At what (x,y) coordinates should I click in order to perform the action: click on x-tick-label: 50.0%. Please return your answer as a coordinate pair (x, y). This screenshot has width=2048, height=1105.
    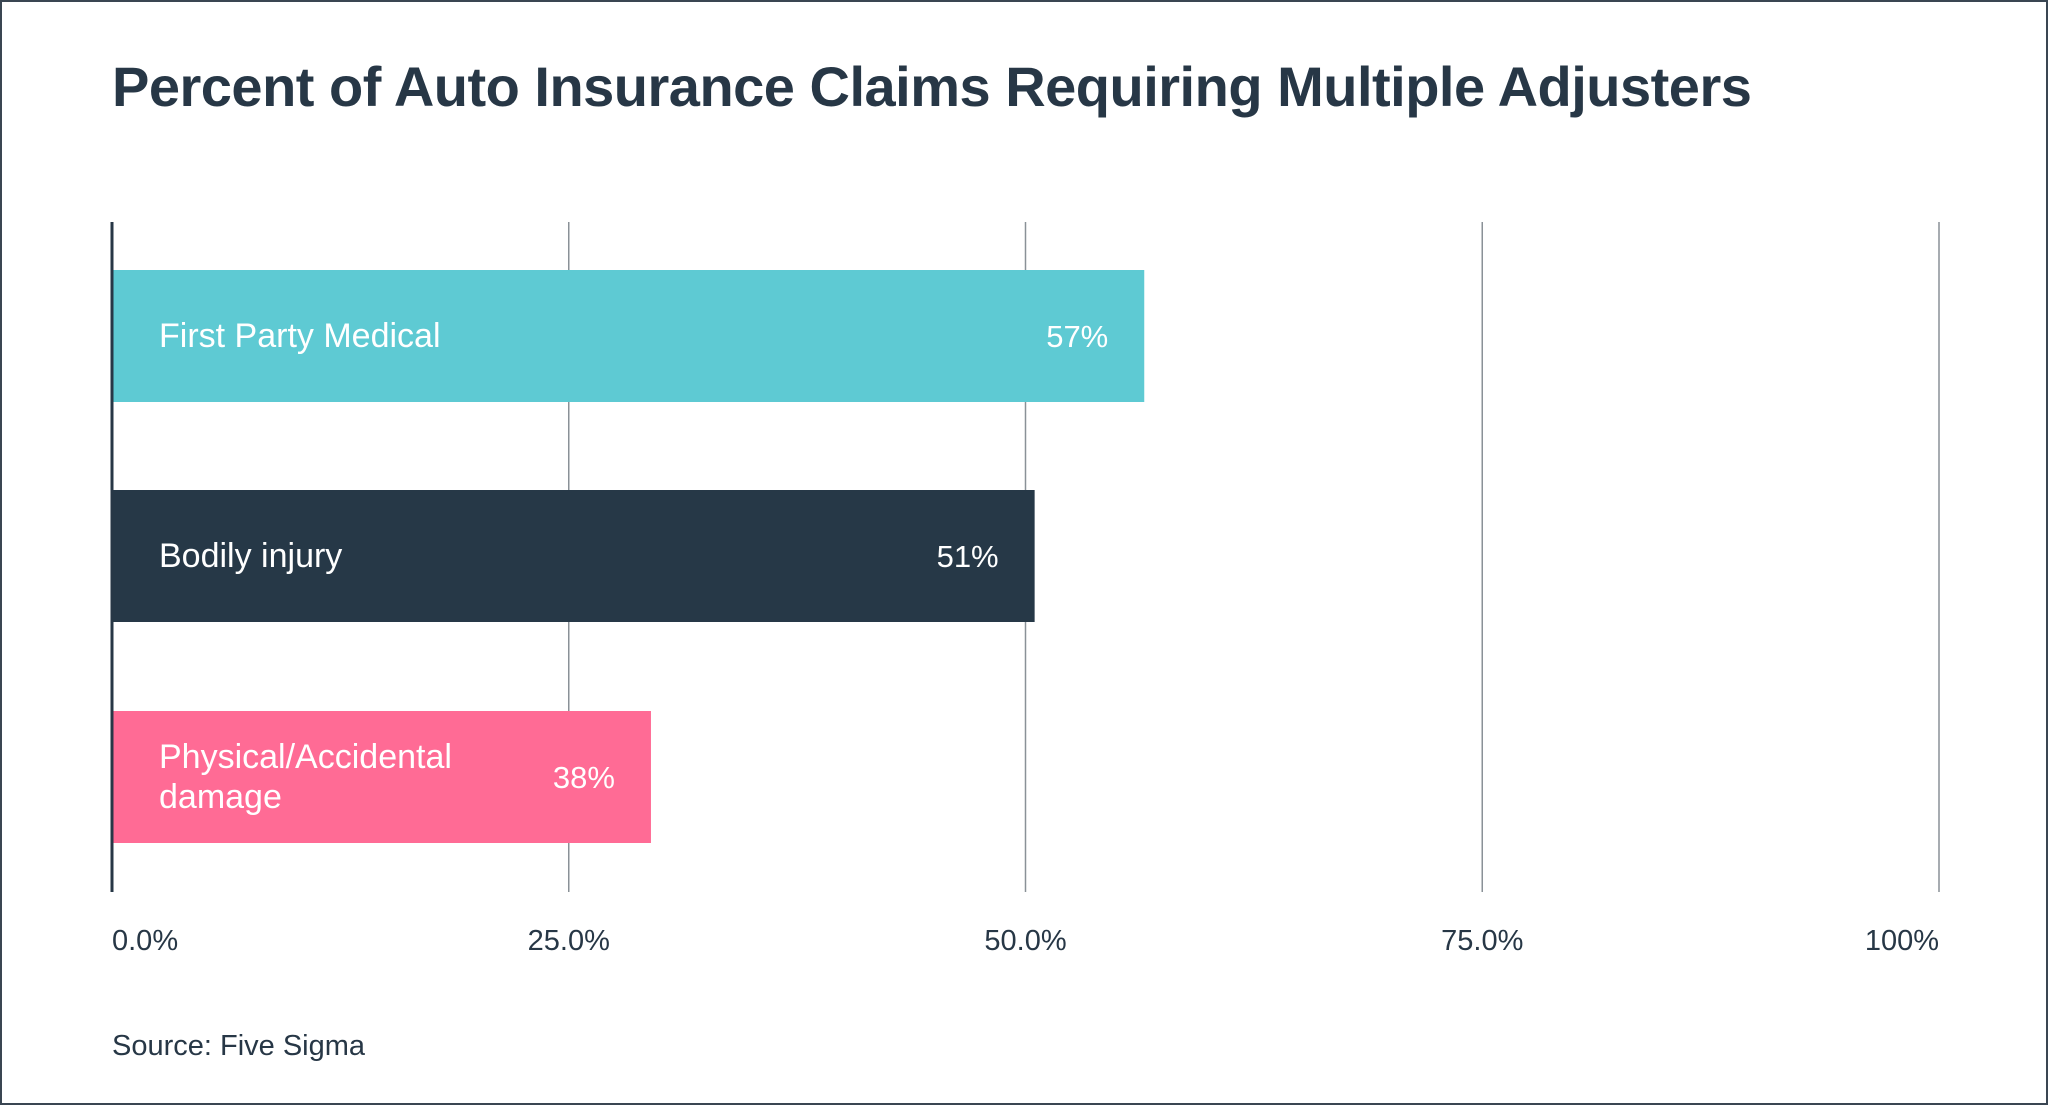
    Looking at the image, I should click on (1025, 941).